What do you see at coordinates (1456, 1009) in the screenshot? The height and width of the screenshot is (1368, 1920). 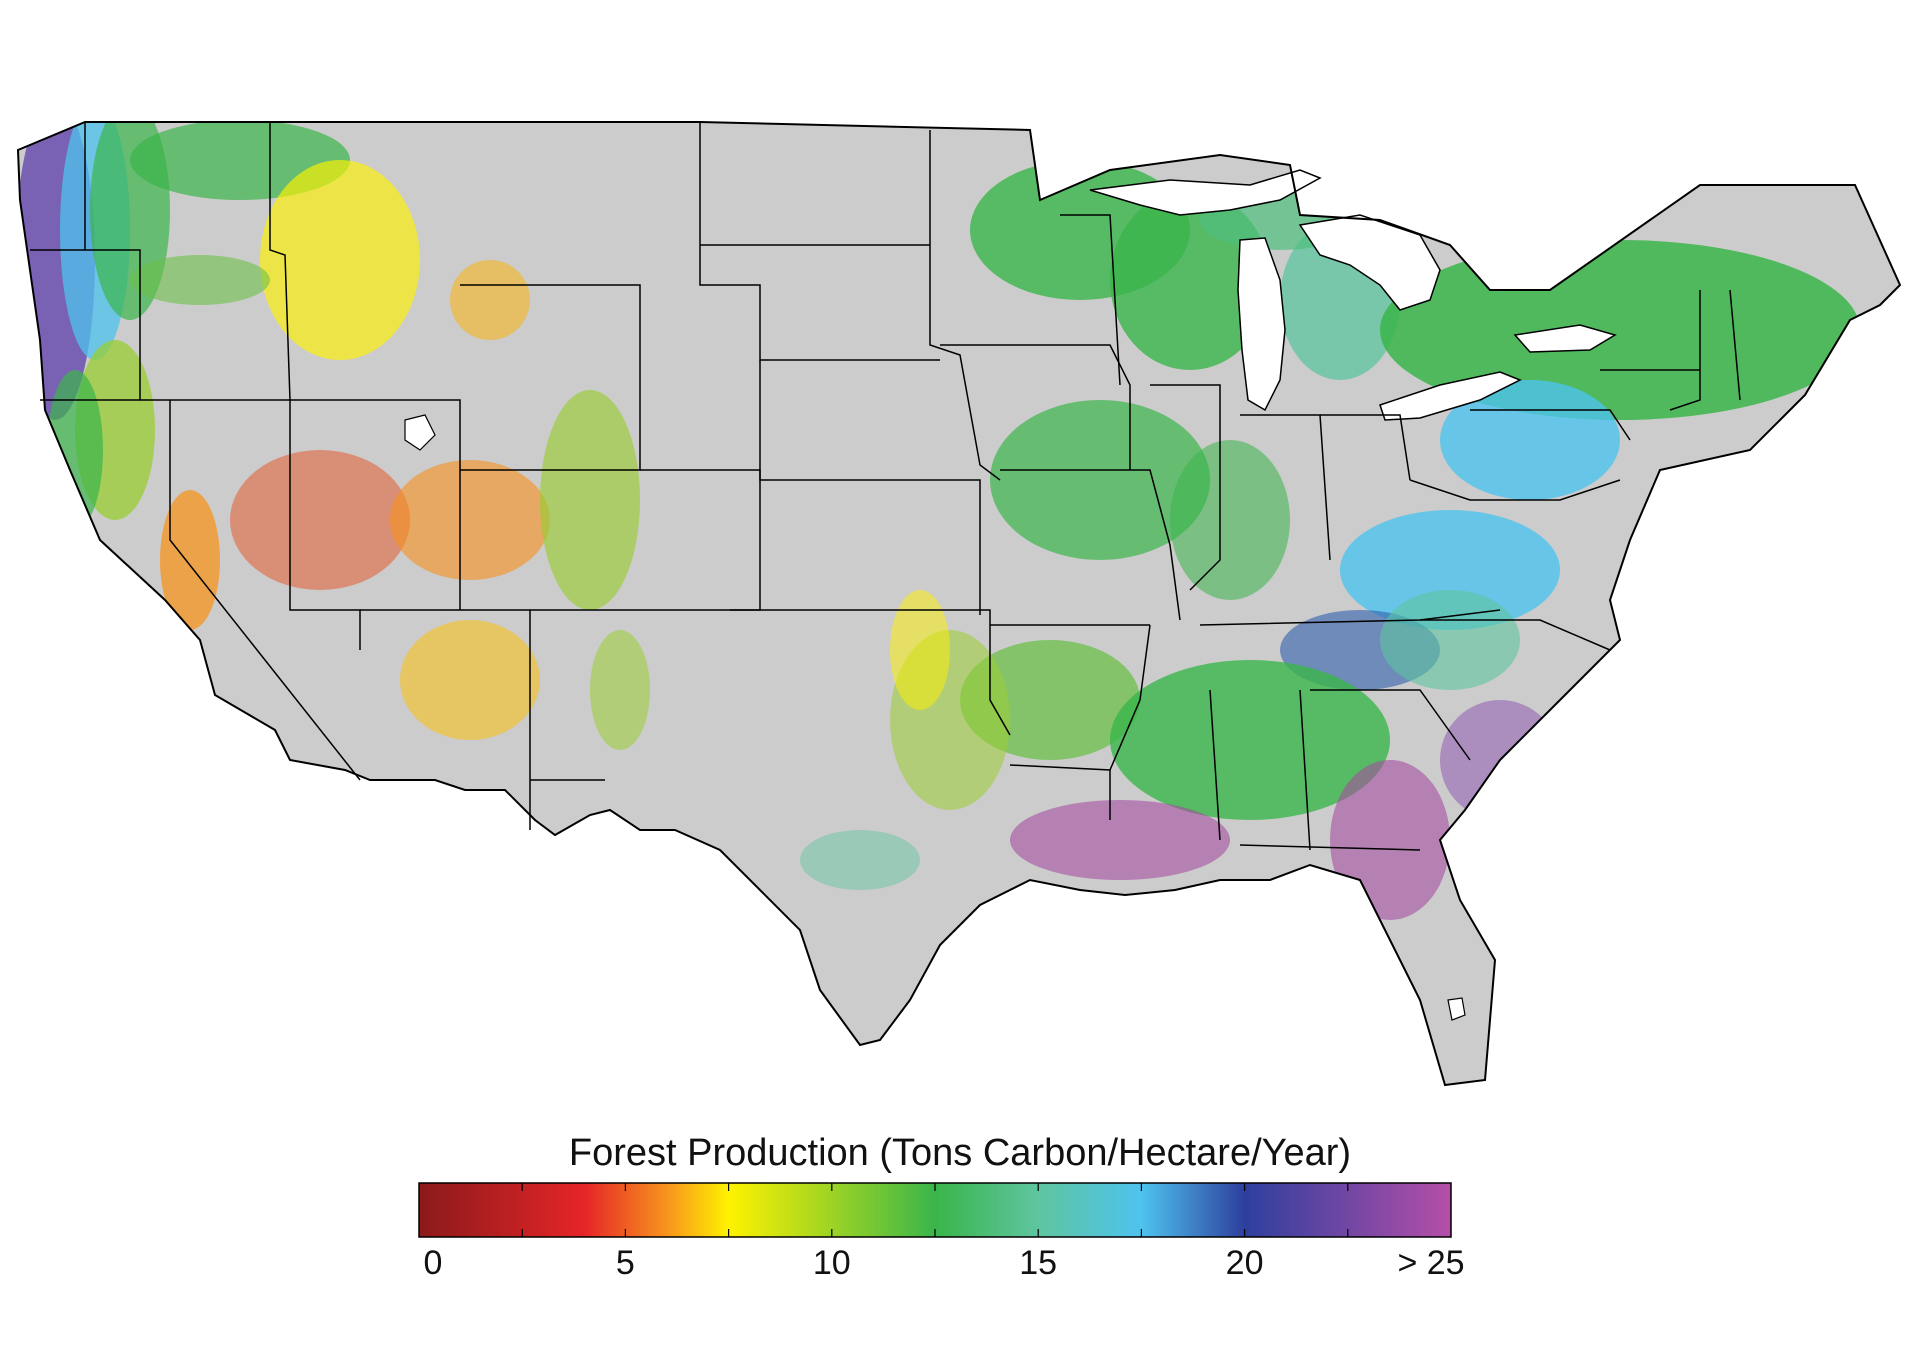 I see `lake-okeechobee` at bounding box center [1456, 1009].